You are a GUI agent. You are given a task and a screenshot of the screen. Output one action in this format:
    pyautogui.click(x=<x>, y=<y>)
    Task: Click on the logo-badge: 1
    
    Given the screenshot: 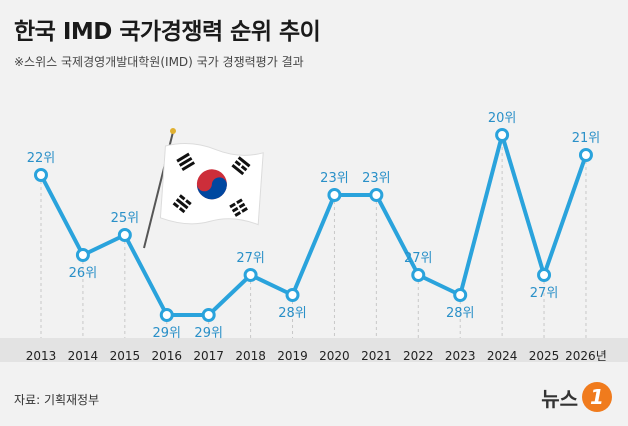 What is the action you would take?
    pyautogui.click(x=597, y=397)
    